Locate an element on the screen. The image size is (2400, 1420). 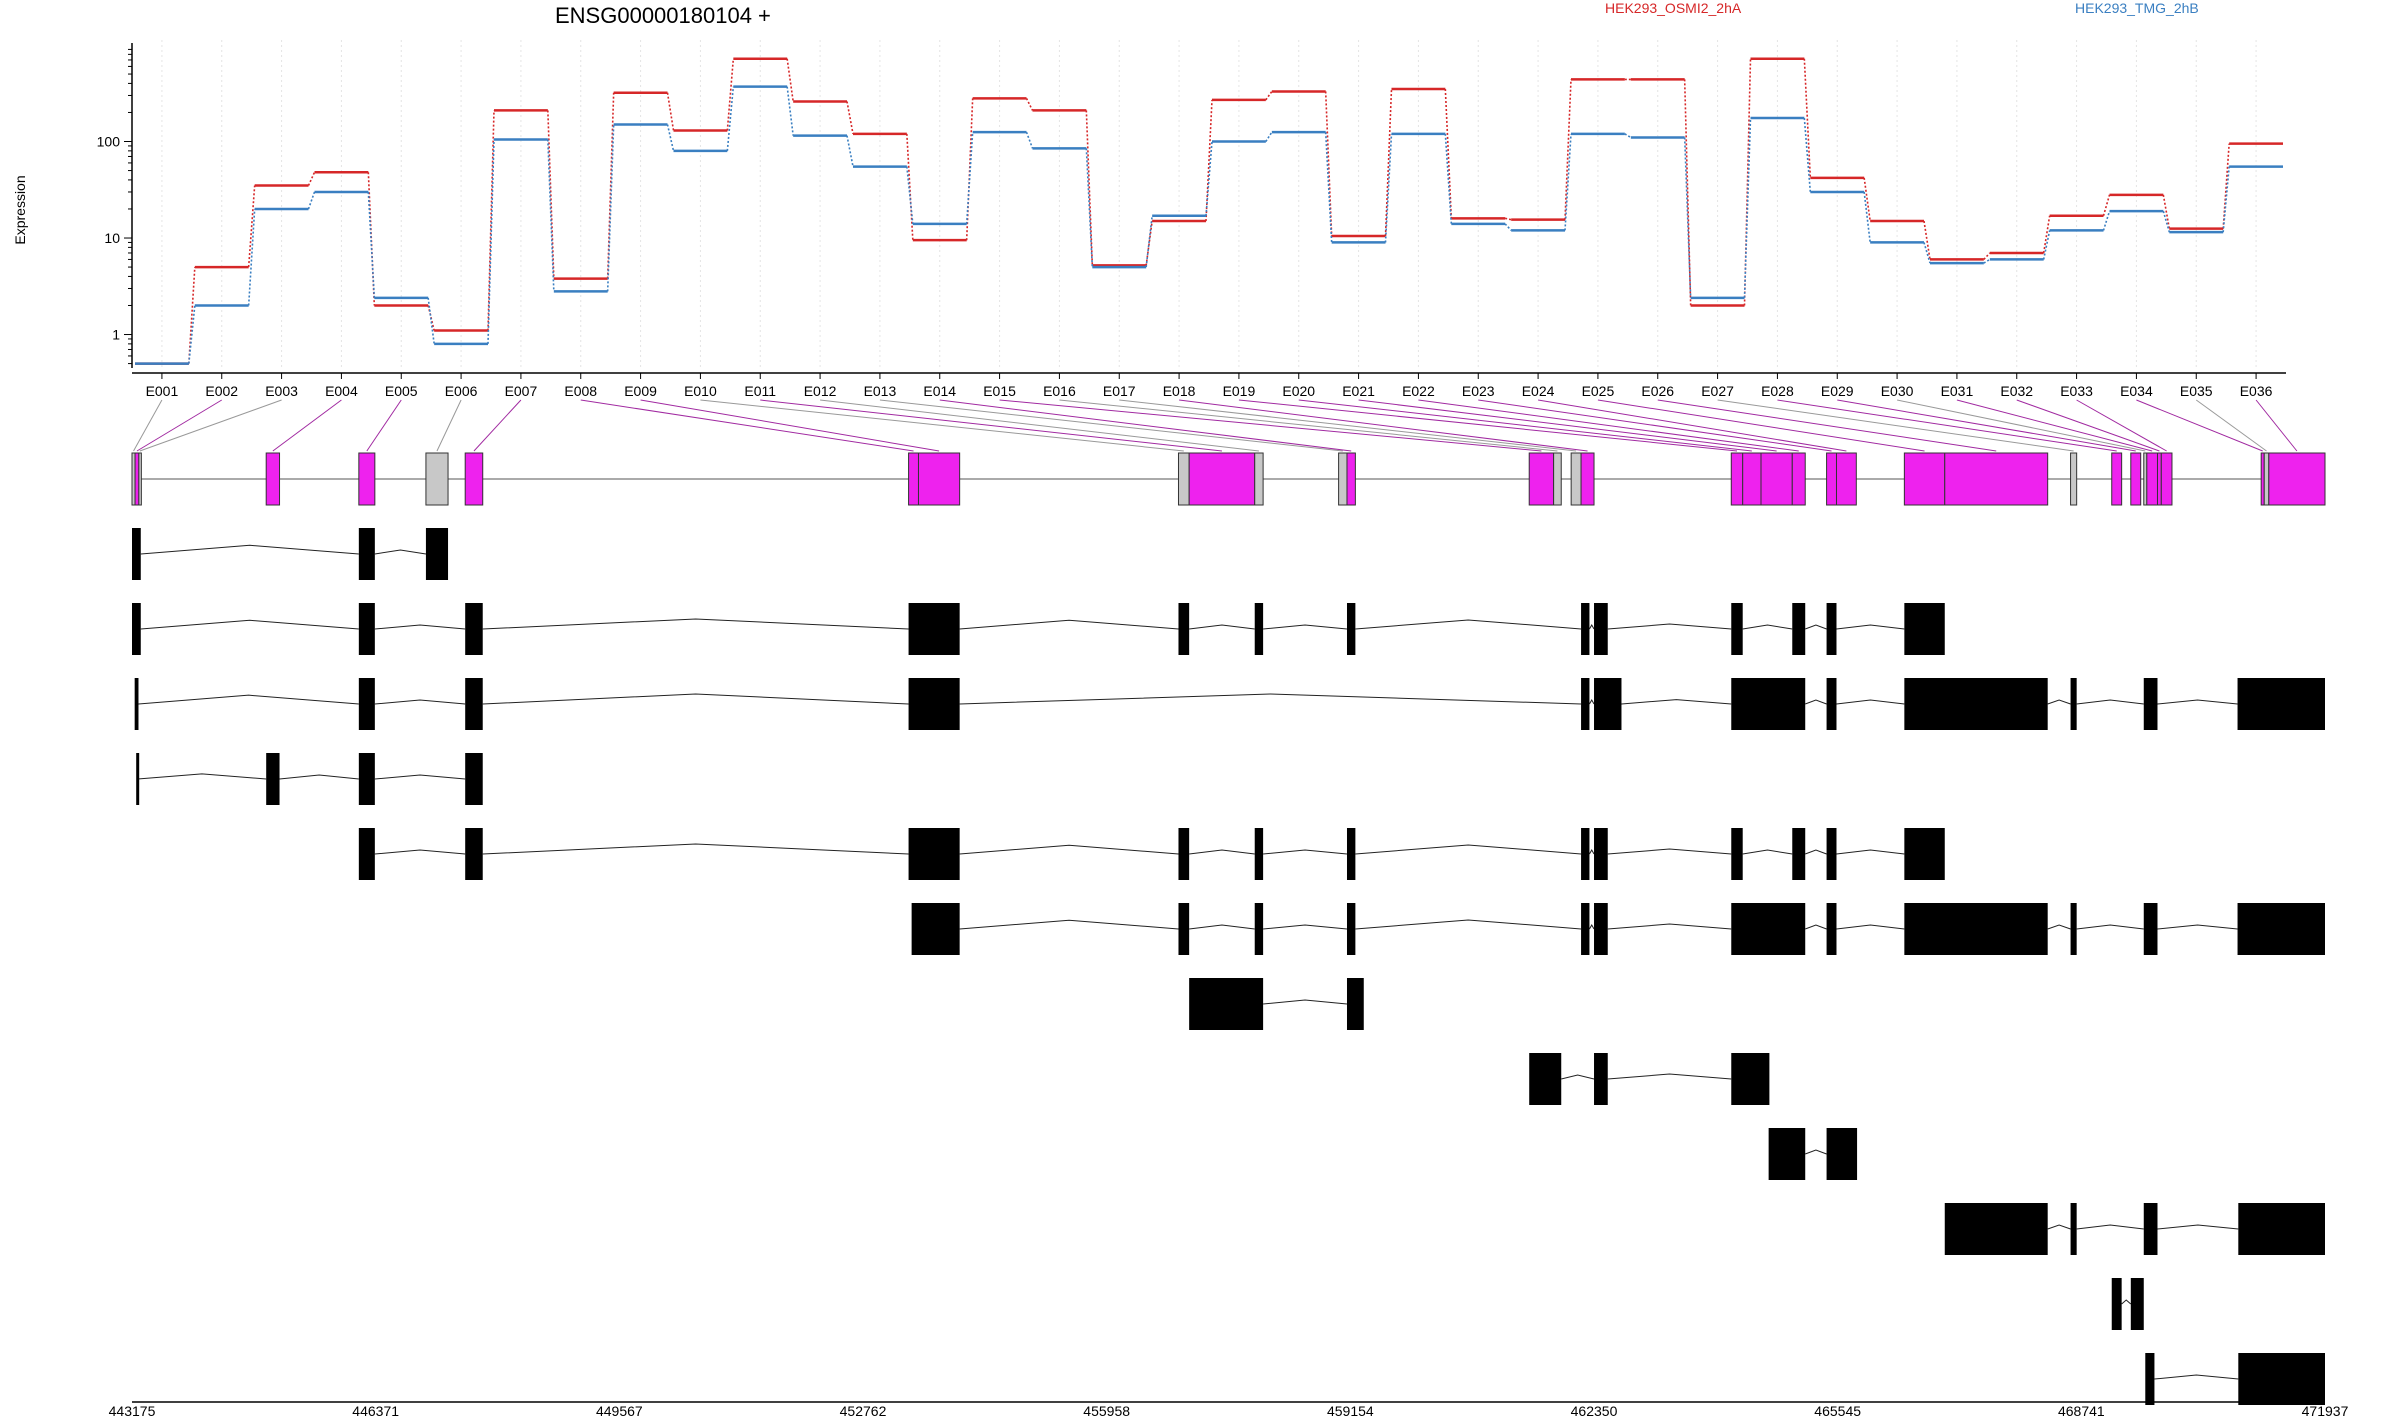
exon-bin-e003 is located at coordinates (140, 479).